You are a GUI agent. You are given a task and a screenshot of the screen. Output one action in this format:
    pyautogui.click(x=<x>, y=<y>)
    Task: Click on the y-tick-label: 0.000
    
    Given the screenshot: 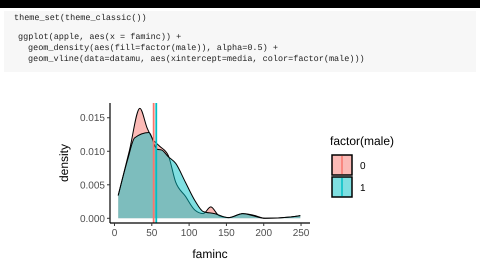 What is the action you would take?
    pyautogui.click(x=93, y=219)
    